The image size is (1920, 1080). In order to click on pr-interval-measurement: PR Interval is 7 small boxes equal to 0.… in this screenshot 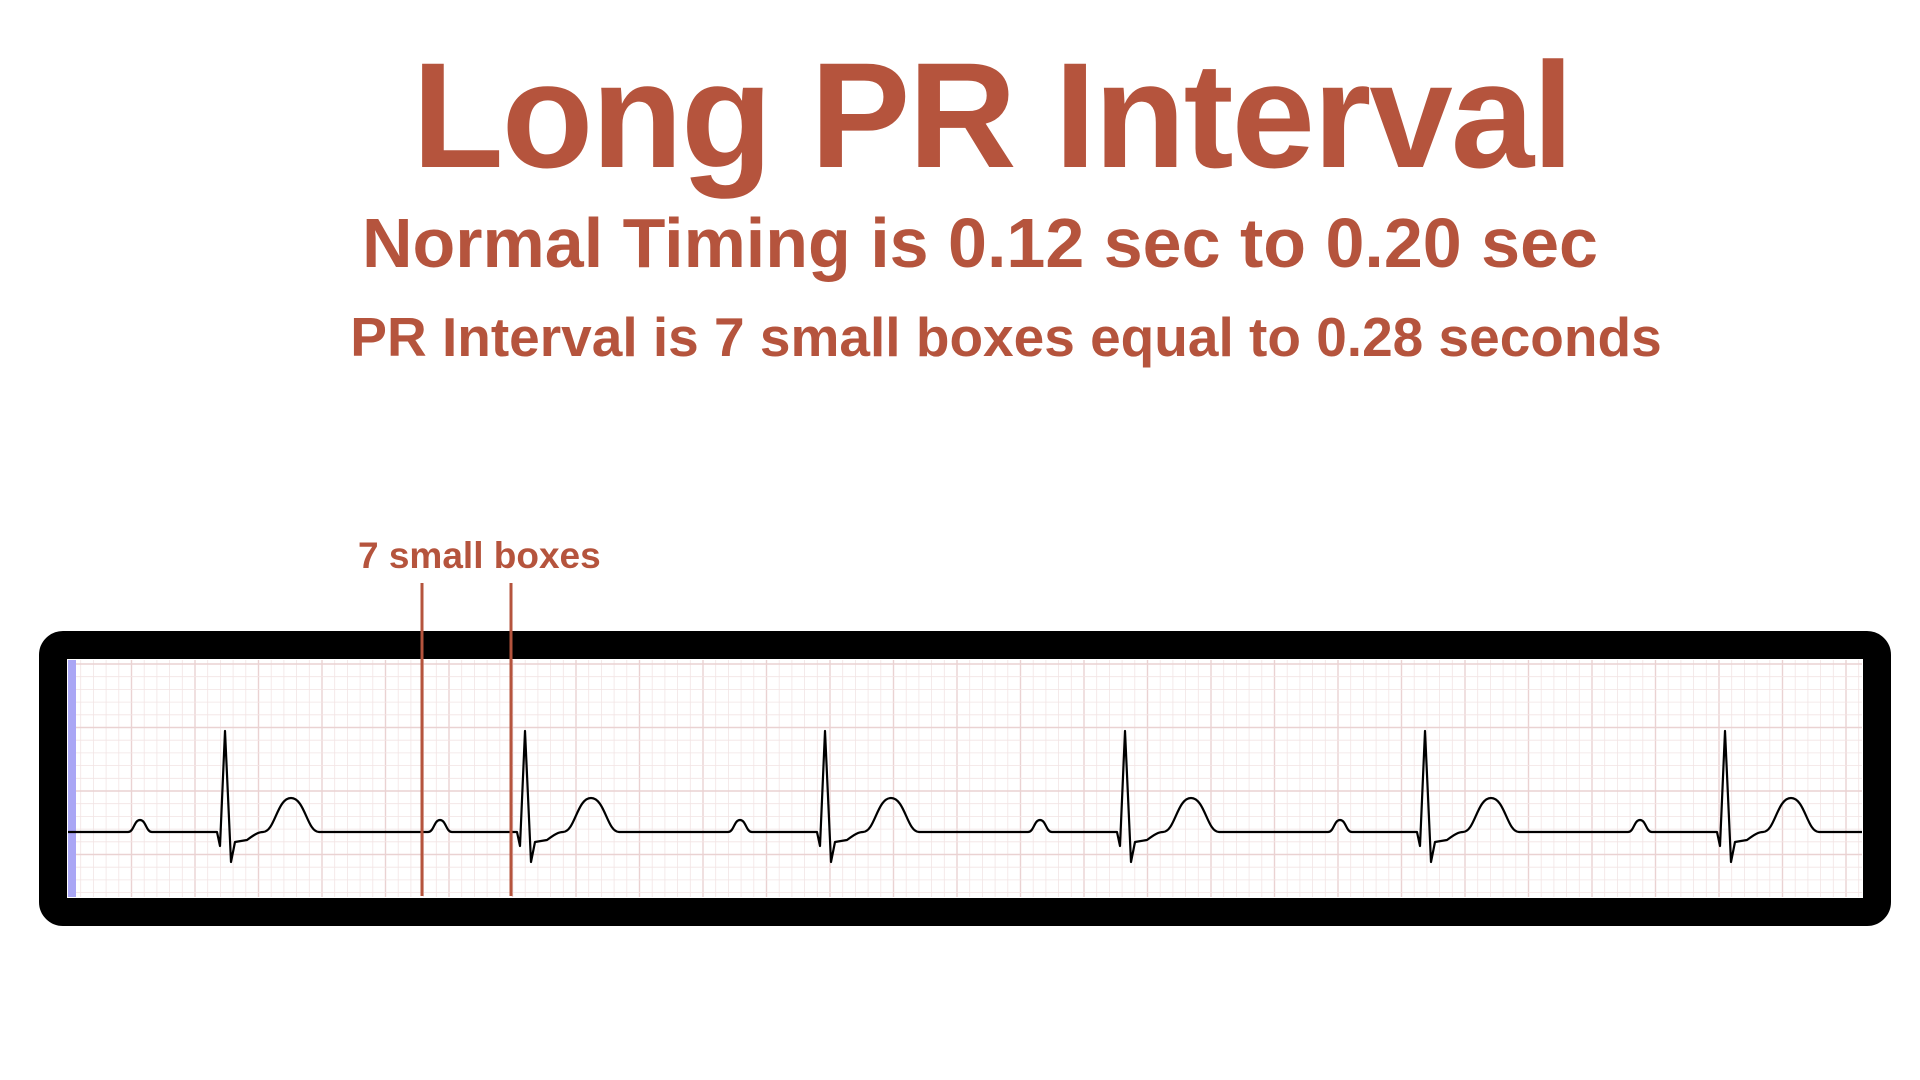, I will do `click(1006, 337)`.